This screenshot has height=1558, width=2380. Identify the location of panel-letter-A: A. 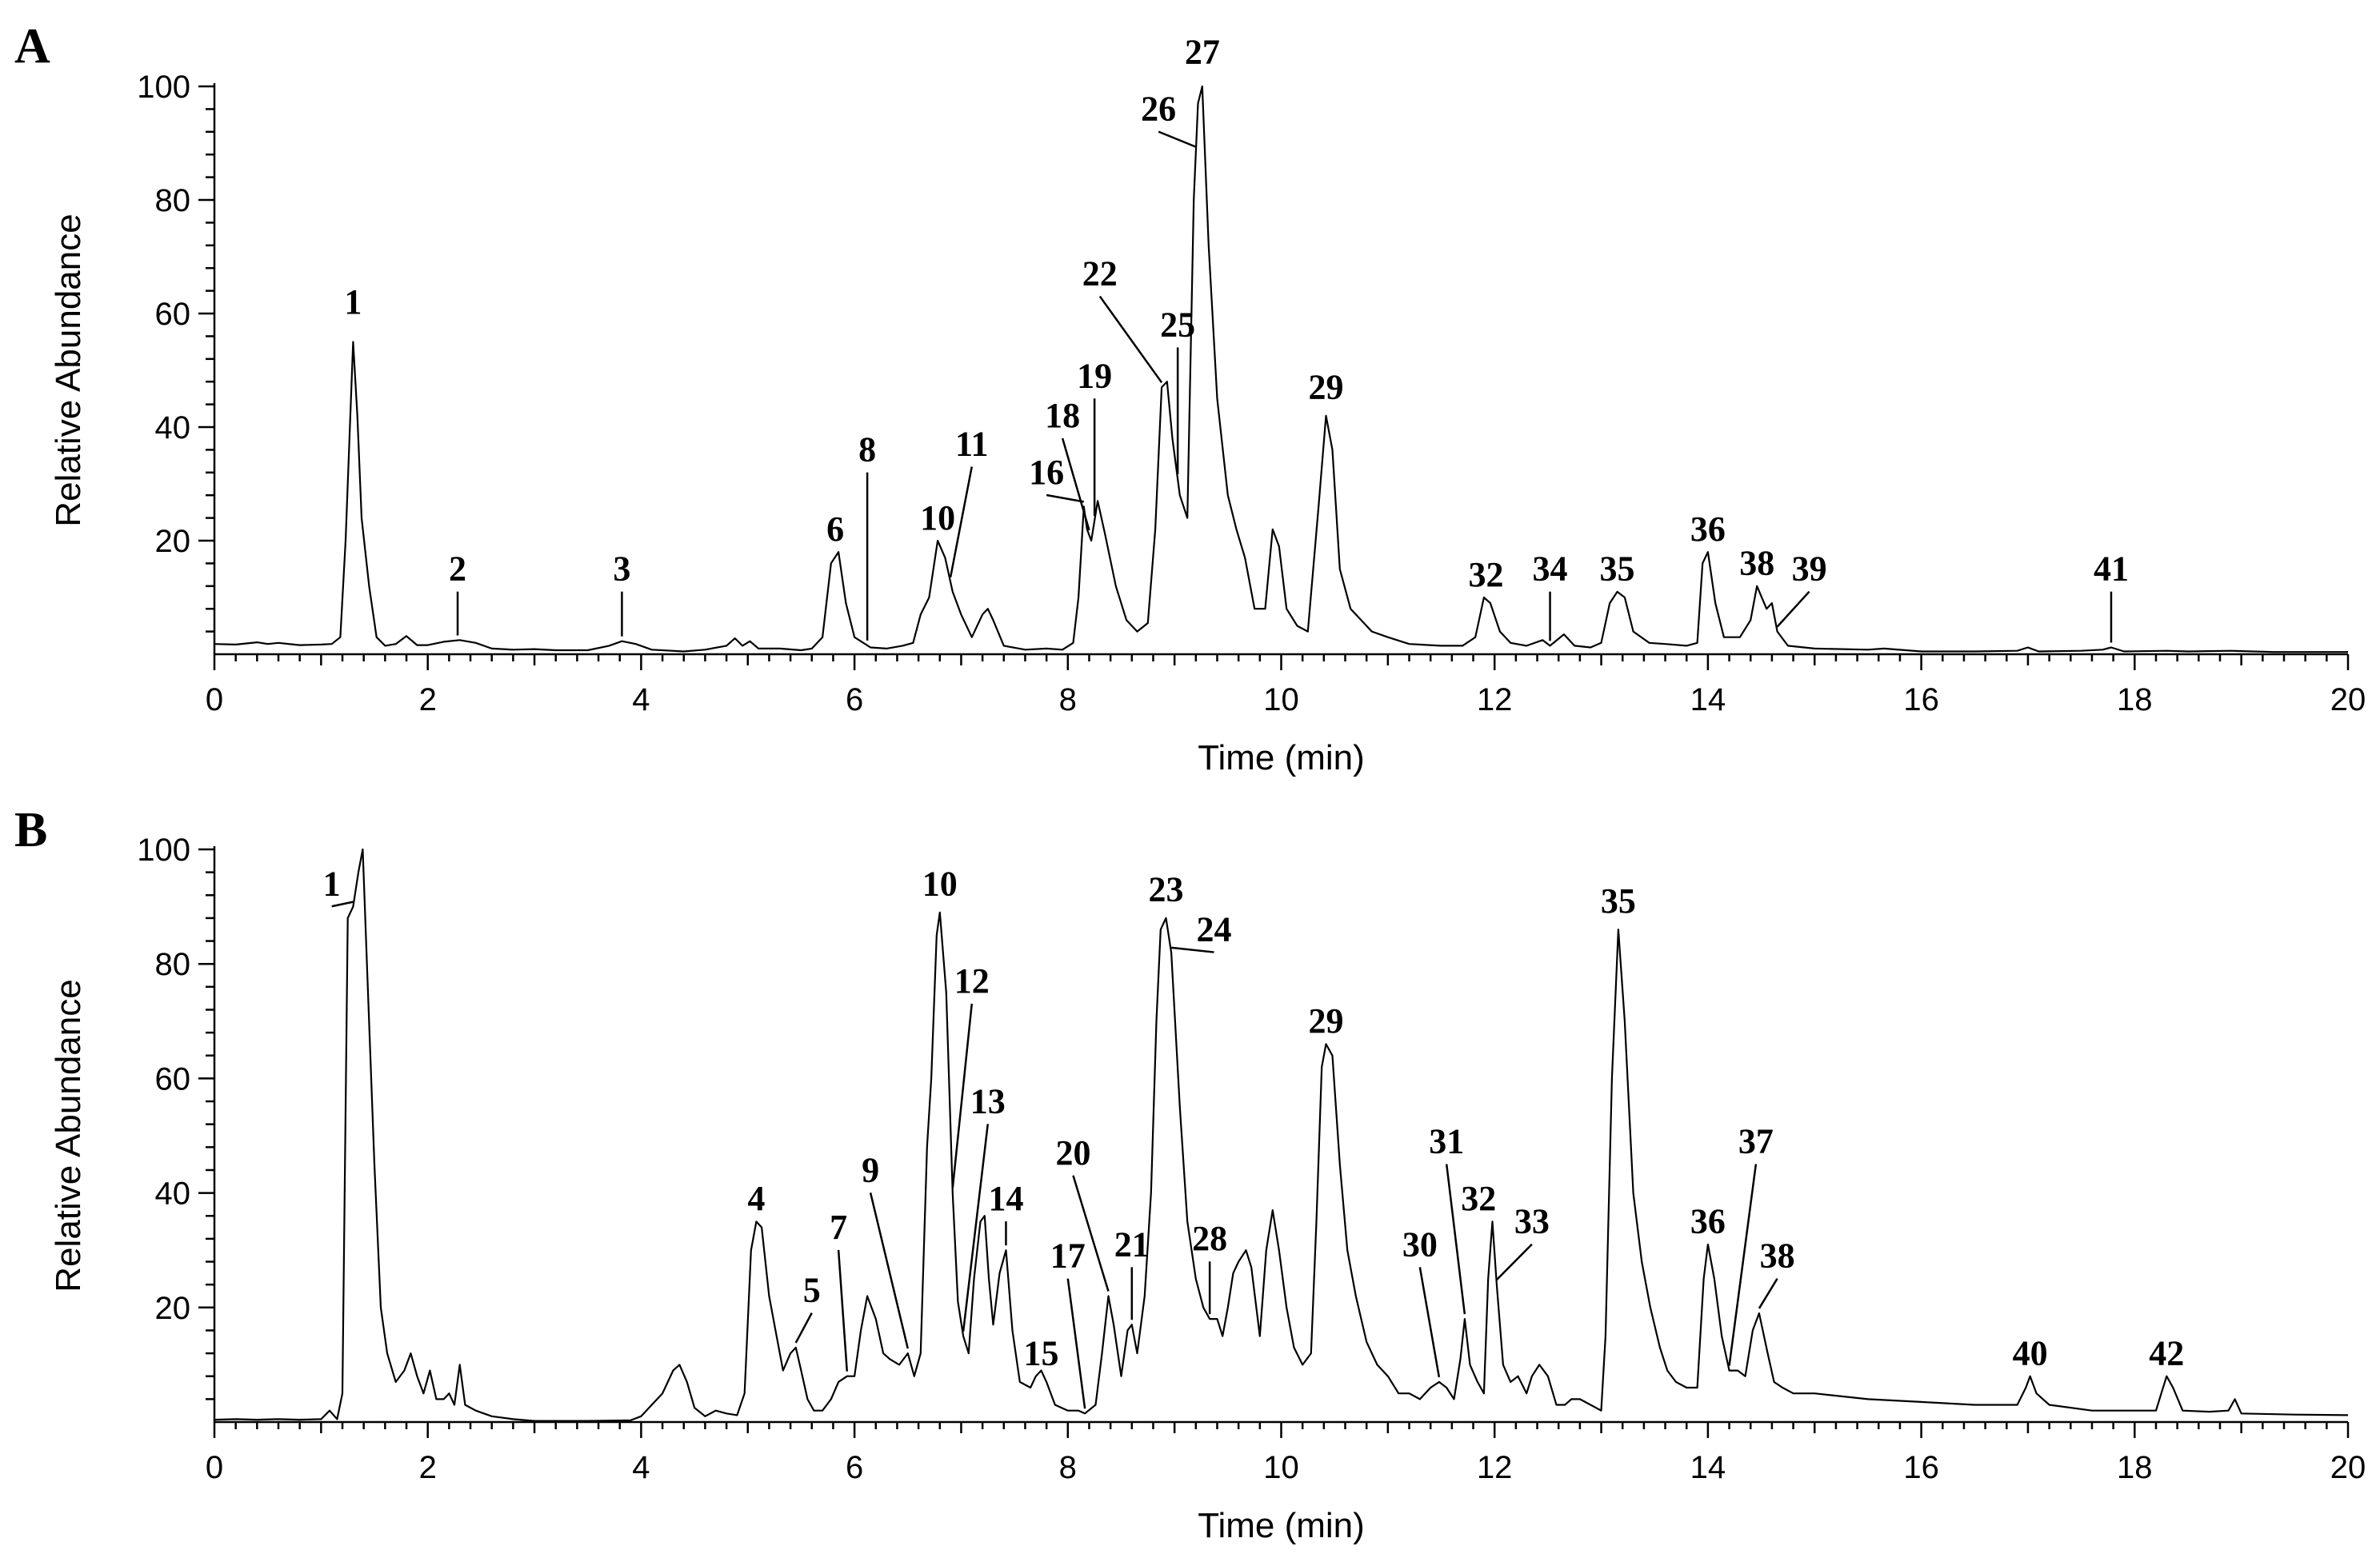
(32, 46).